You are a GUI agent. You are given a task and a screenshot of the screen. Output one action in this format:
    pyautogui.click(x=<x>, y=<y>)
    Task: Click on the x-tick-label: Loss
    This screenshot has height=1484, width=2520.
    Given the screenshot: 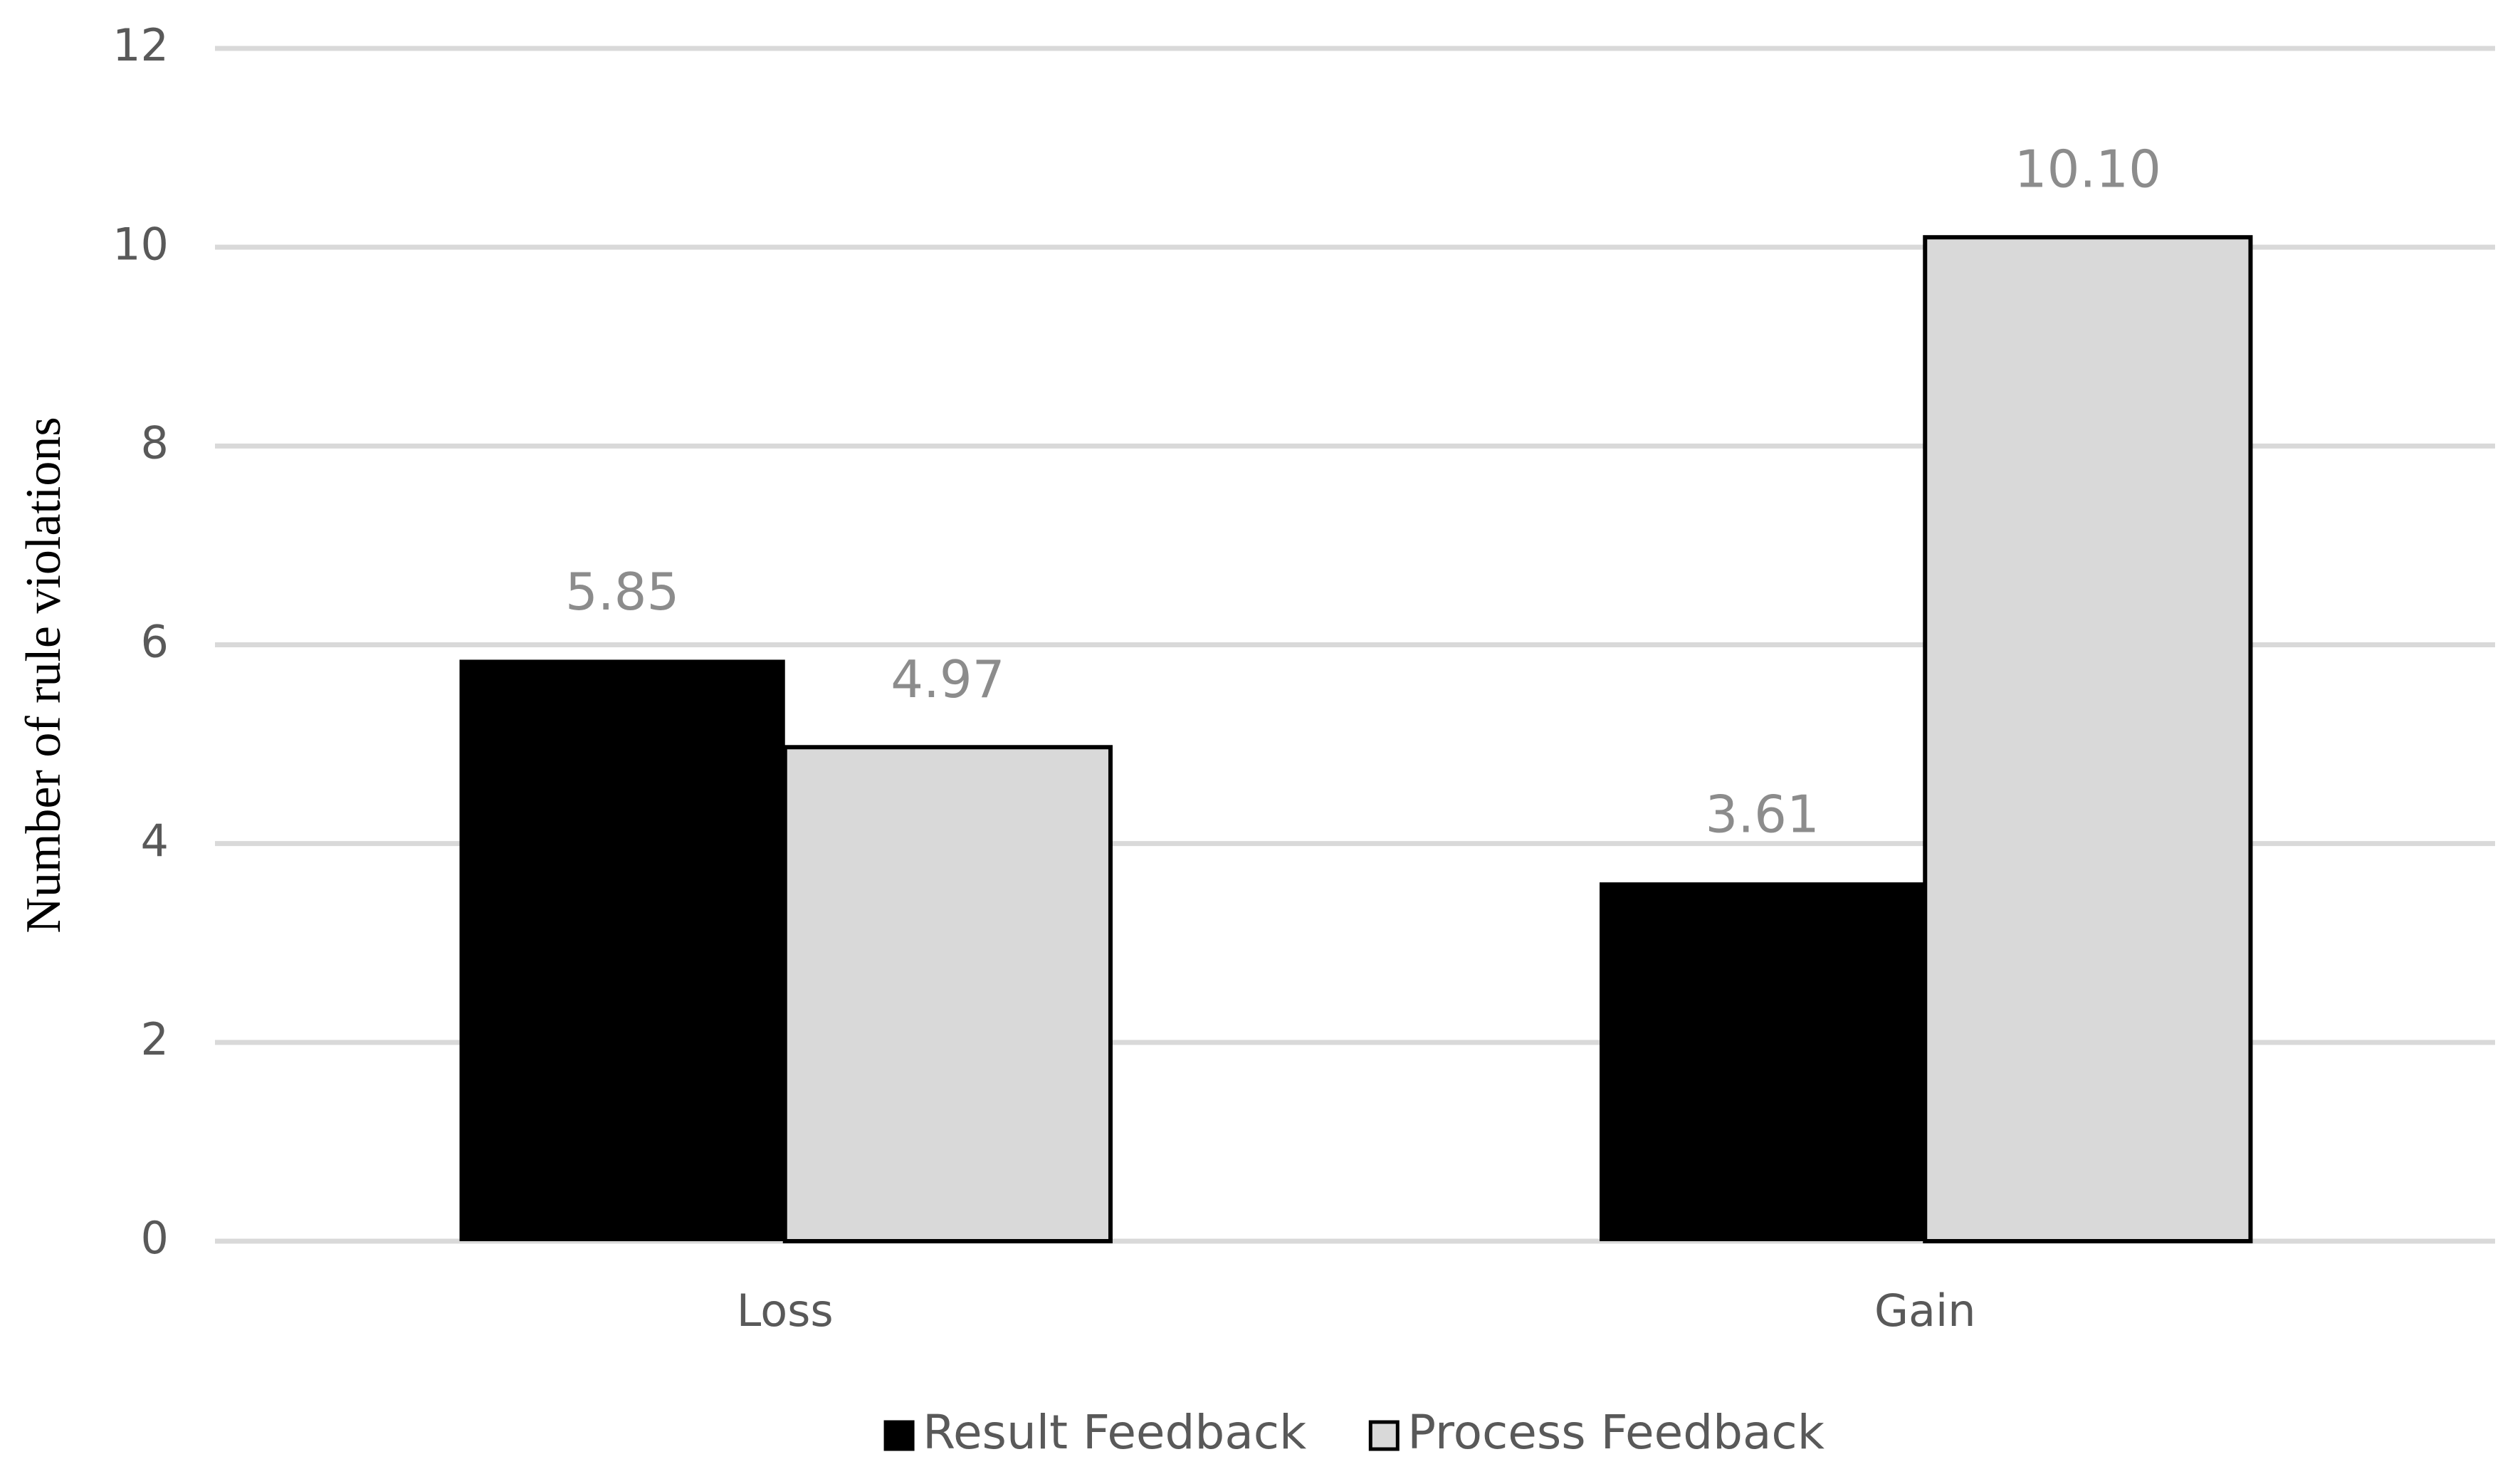 What is the action you would take?
    pyautogui.click(x=785, y=1311)
    